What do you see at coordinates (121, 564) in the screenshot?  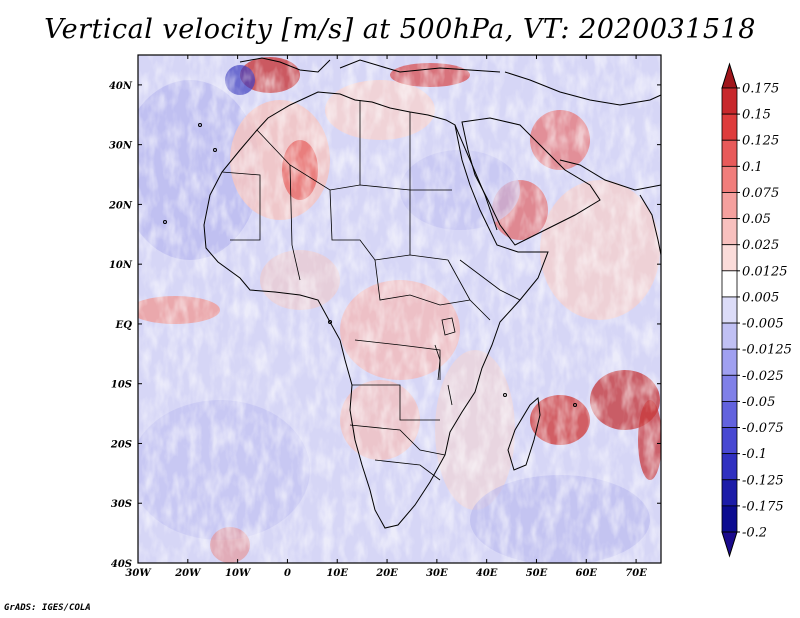 I see `lat-tick-label: 40S` at bounding box center [121, 564].